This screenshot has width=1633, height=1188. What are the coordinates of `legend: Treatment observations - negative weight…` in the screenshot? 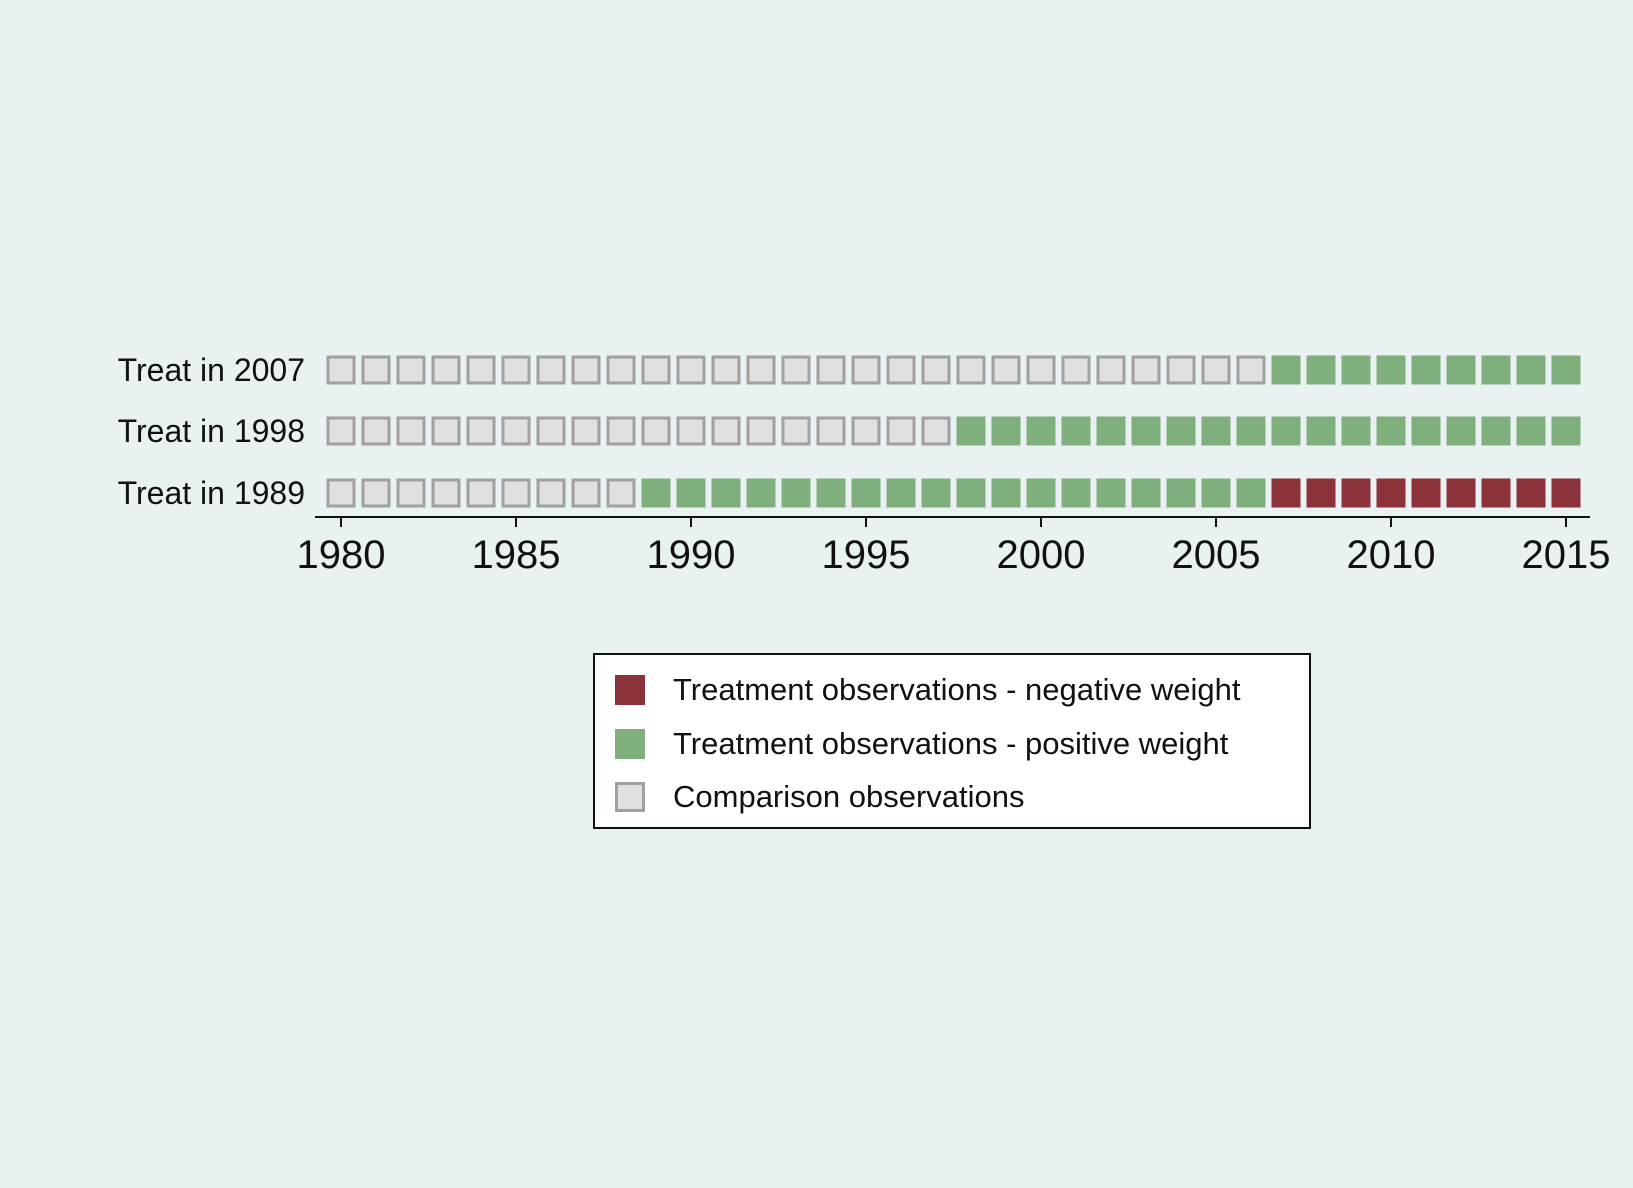 It's located at (952, 741).